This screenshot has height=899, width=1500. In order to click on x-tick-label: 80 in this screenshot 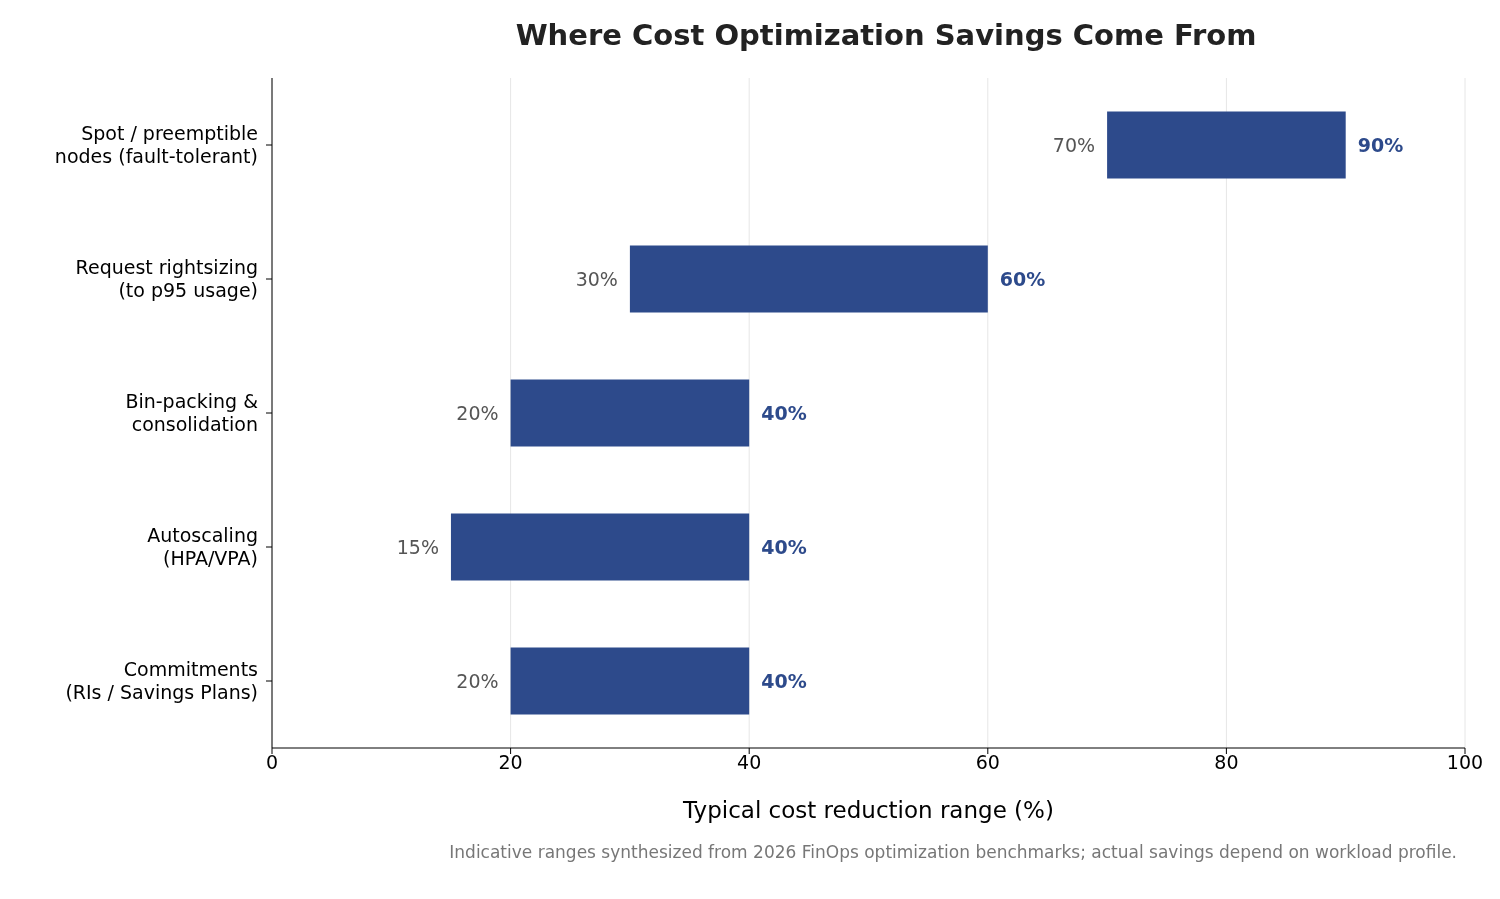, I will do `click(1226, 762)`.